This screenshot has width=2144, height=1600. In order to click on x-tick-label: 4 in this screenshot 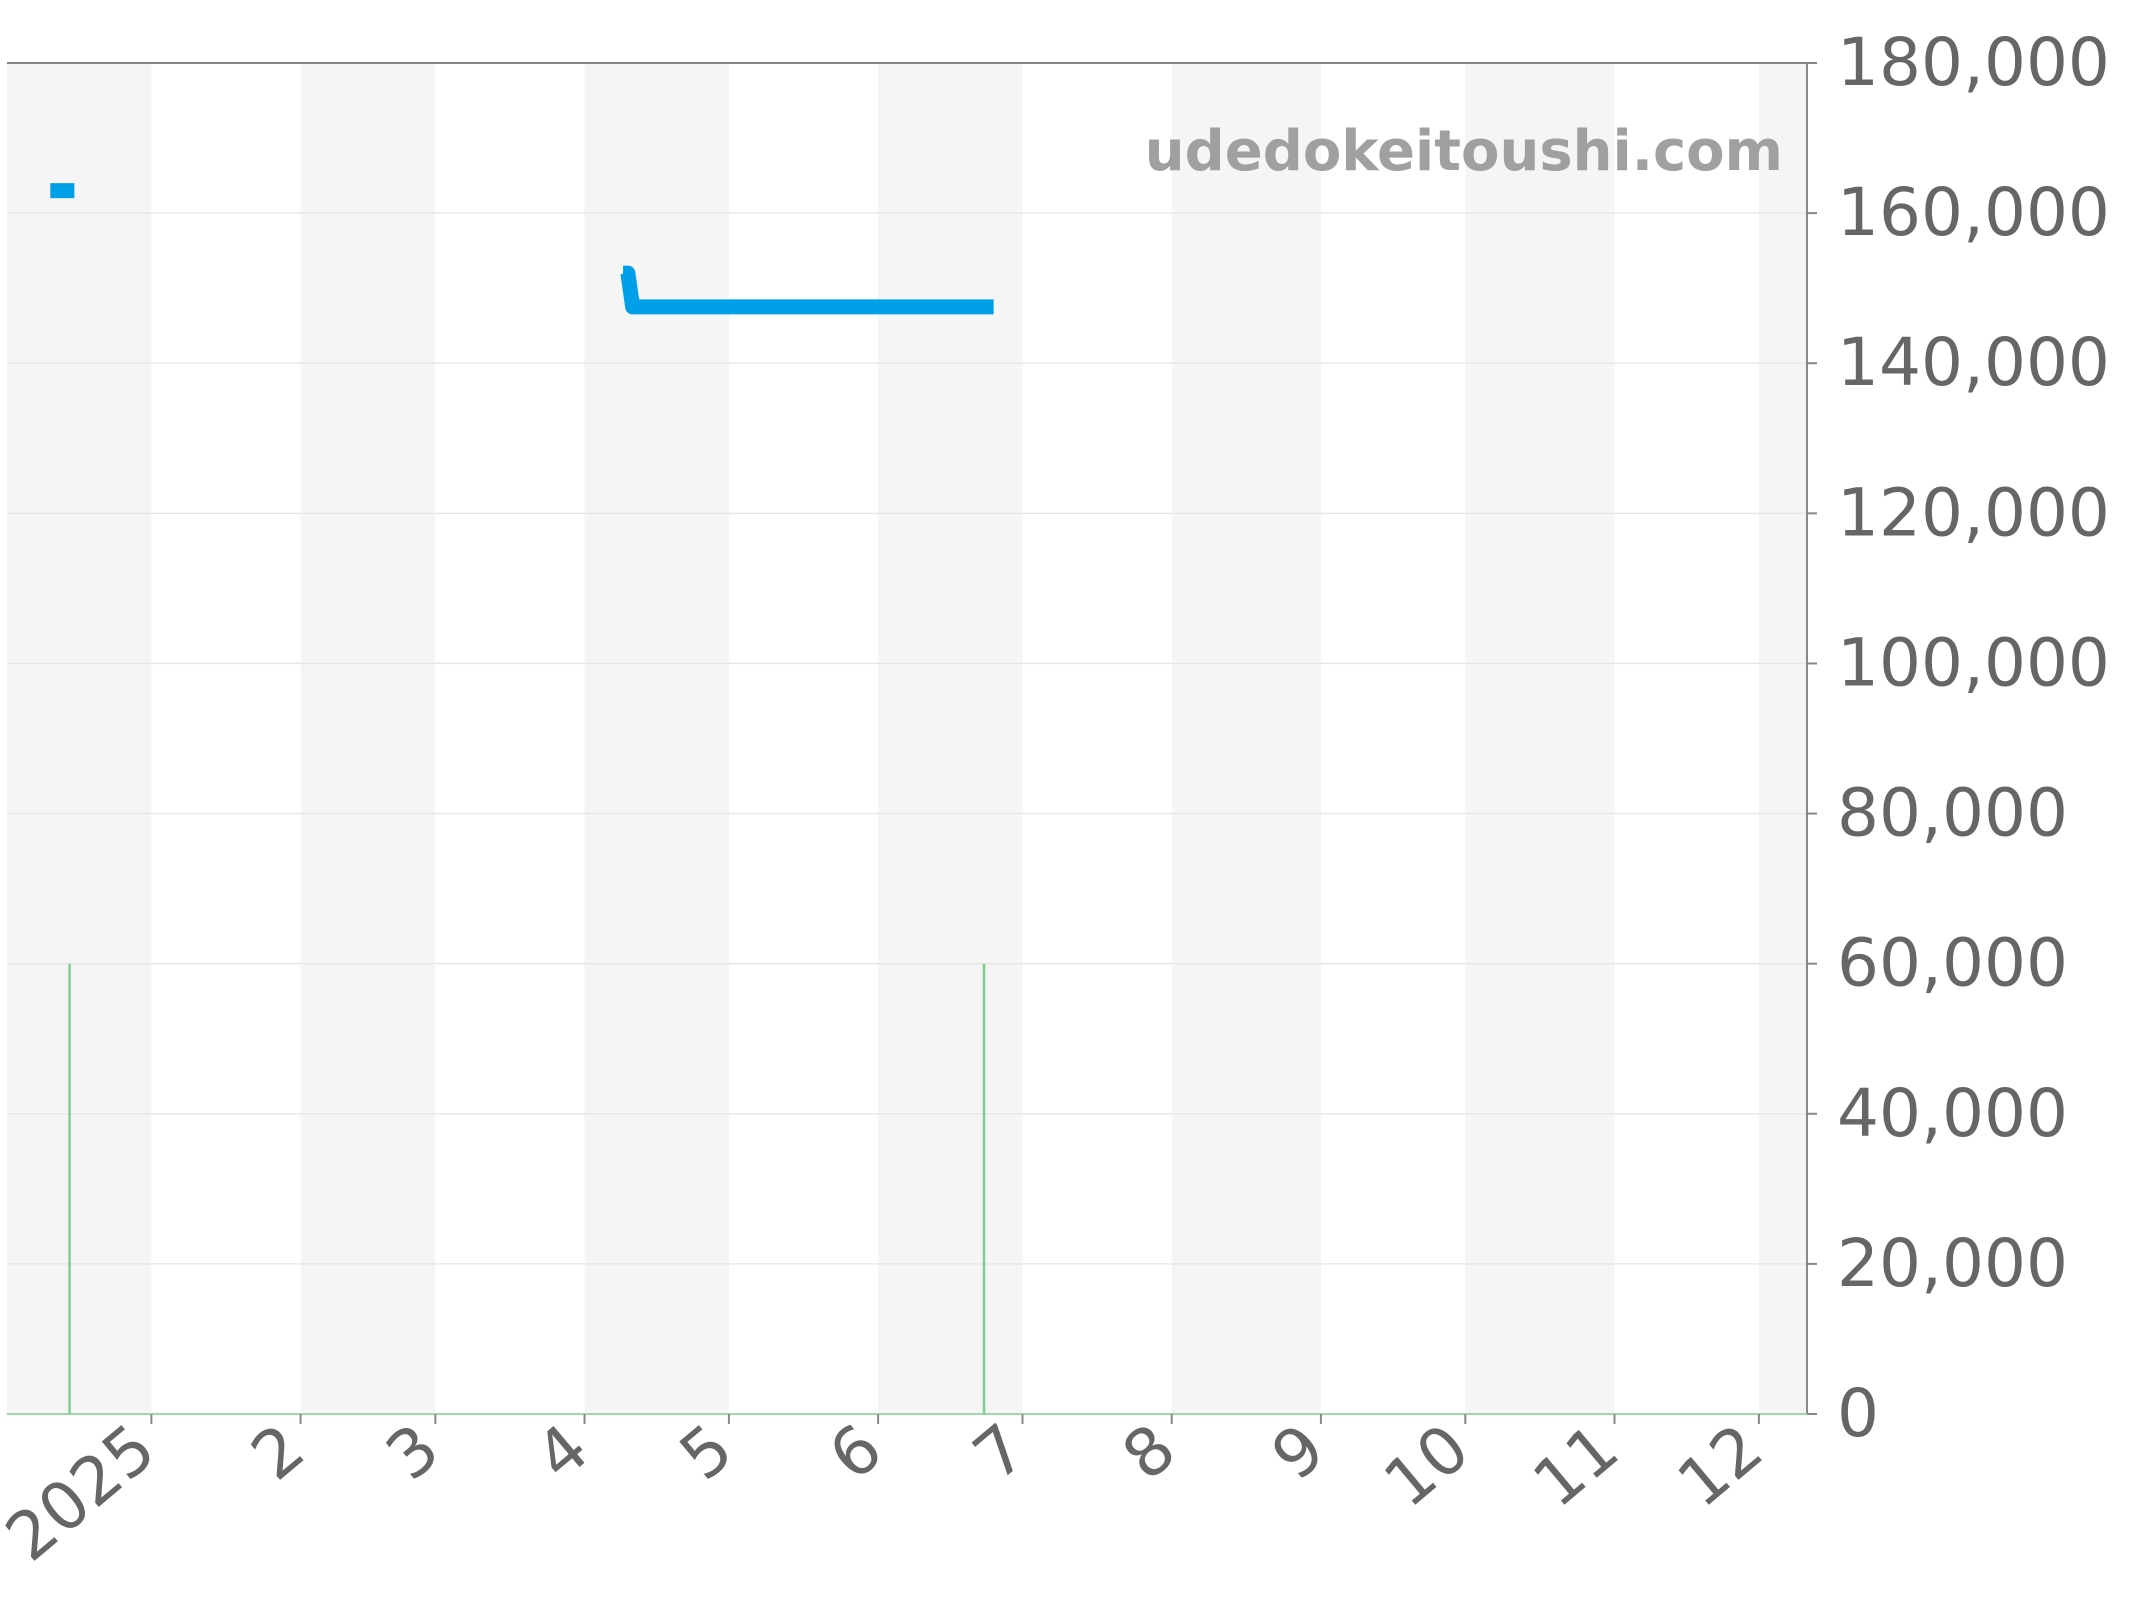, I will do `click(562, 1452)`.